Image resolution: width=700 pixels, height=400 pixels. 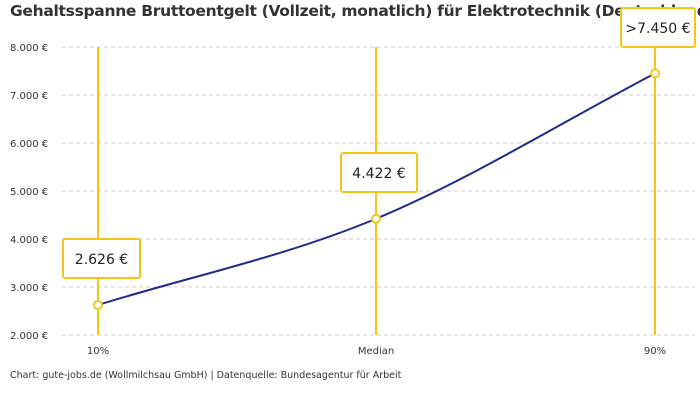 I want to click on data-label: 4.422 €, so click(x=378, y=174).